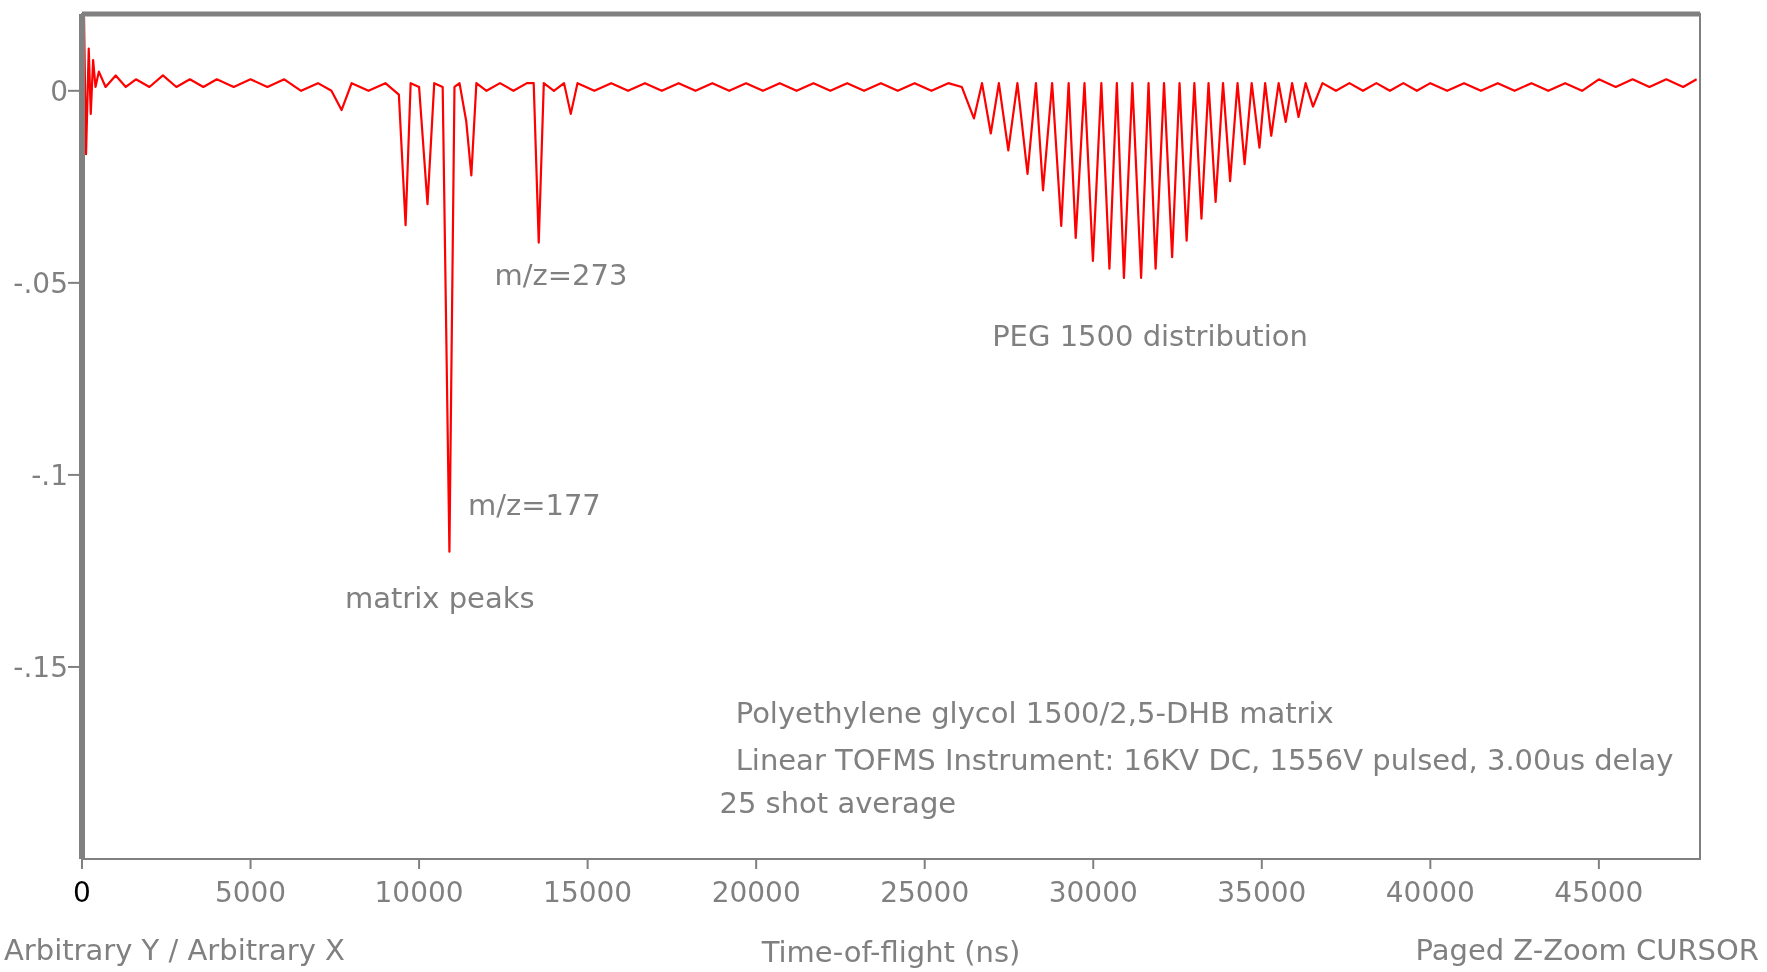 The image size is (1767, 972). What do you see at coordinates (1034, 712) in the screenshot?
I see `annotation: Polyethylene glycol 1500/2,5-DHB matrix` at bounding box center [1034, 712].